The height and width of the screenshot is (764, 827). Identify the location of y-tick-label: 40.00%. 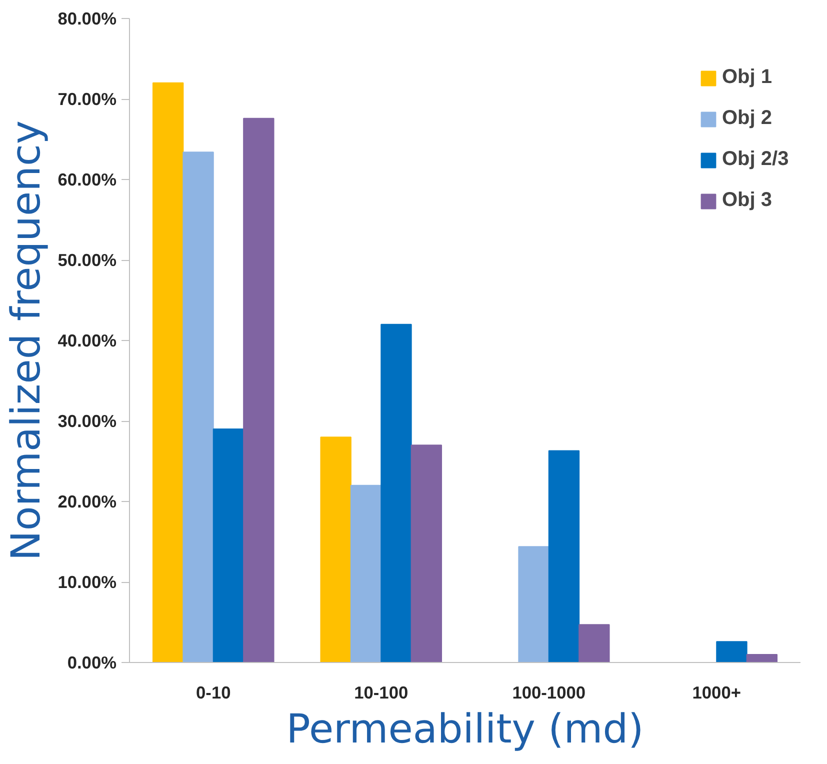
(87, 340).